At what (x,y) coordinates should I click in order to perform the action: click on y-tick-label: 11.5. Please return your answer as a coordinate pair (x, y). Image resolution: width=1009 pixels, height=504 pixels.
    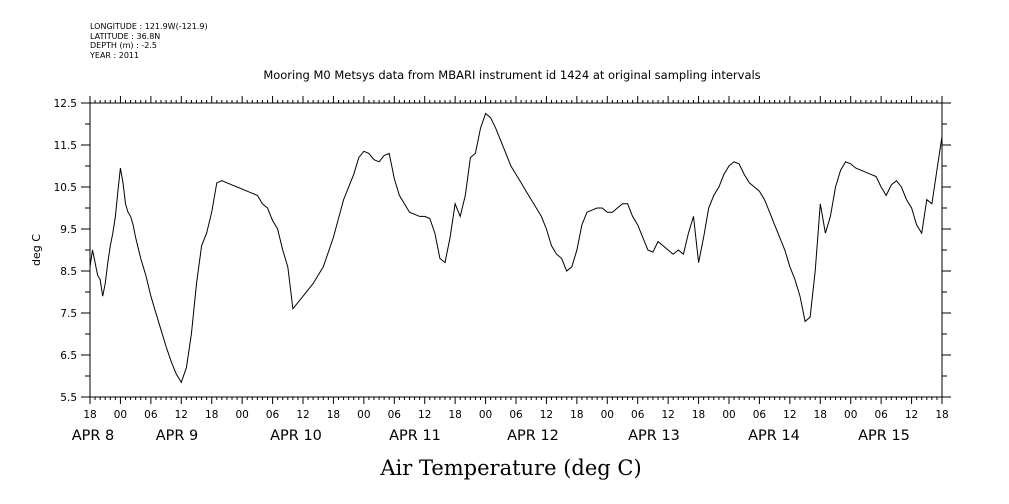
    Looking at the image, I should click on (65, 146).